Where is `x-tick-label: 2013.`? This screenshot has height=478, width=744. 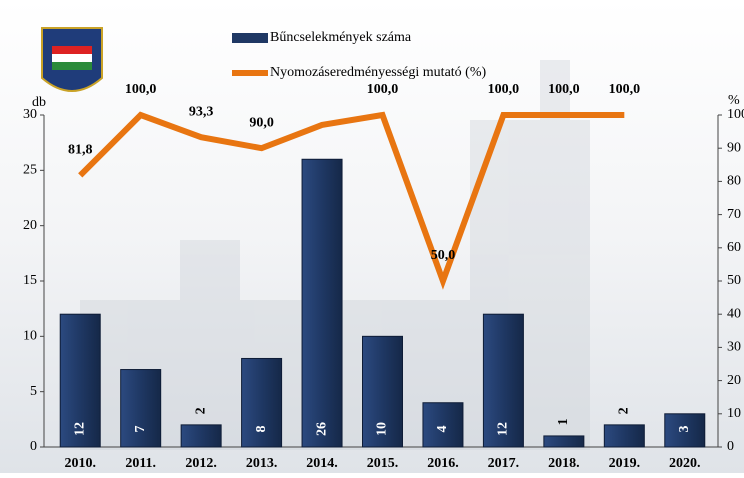
x-tick-label: 2013. is located at coordinates (262, 463).